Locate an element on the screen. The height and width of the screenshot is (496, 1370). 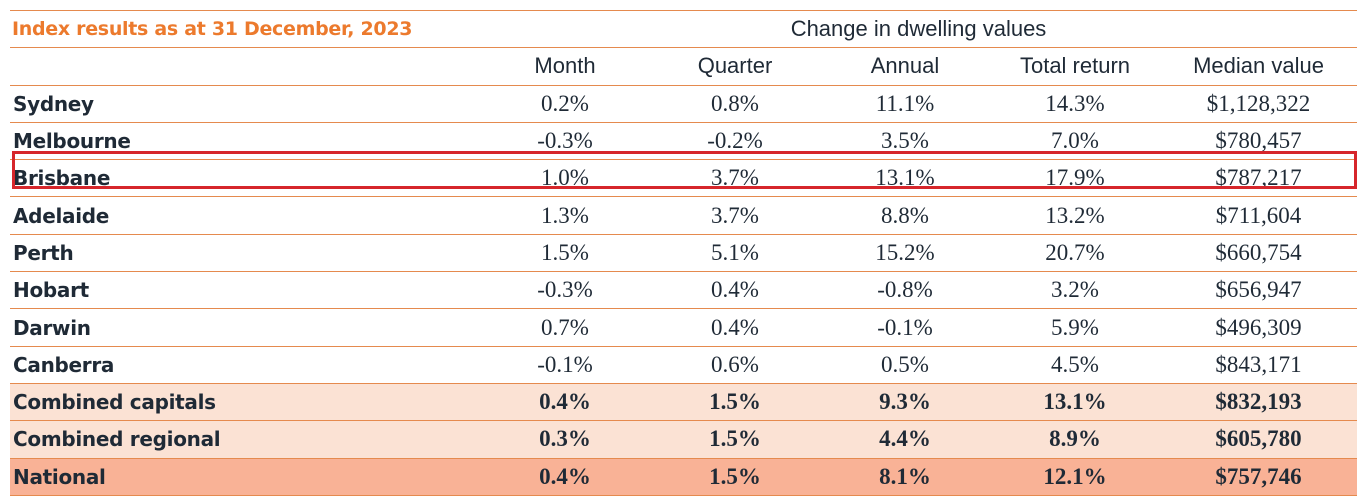
cell-annual: 13.1% is located at coordinates (905, 178).